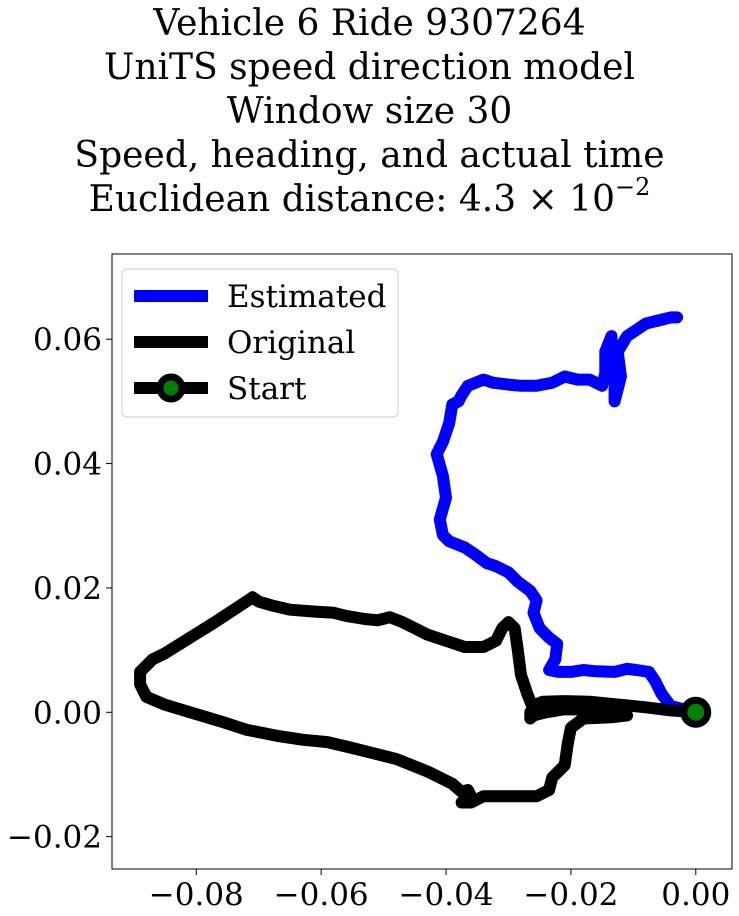 The width and height of the screenshot is (739, 916). Describe the element at coordinates (67, 713) in the screenshot. I see `y-tick-label: 0.00` at that location.